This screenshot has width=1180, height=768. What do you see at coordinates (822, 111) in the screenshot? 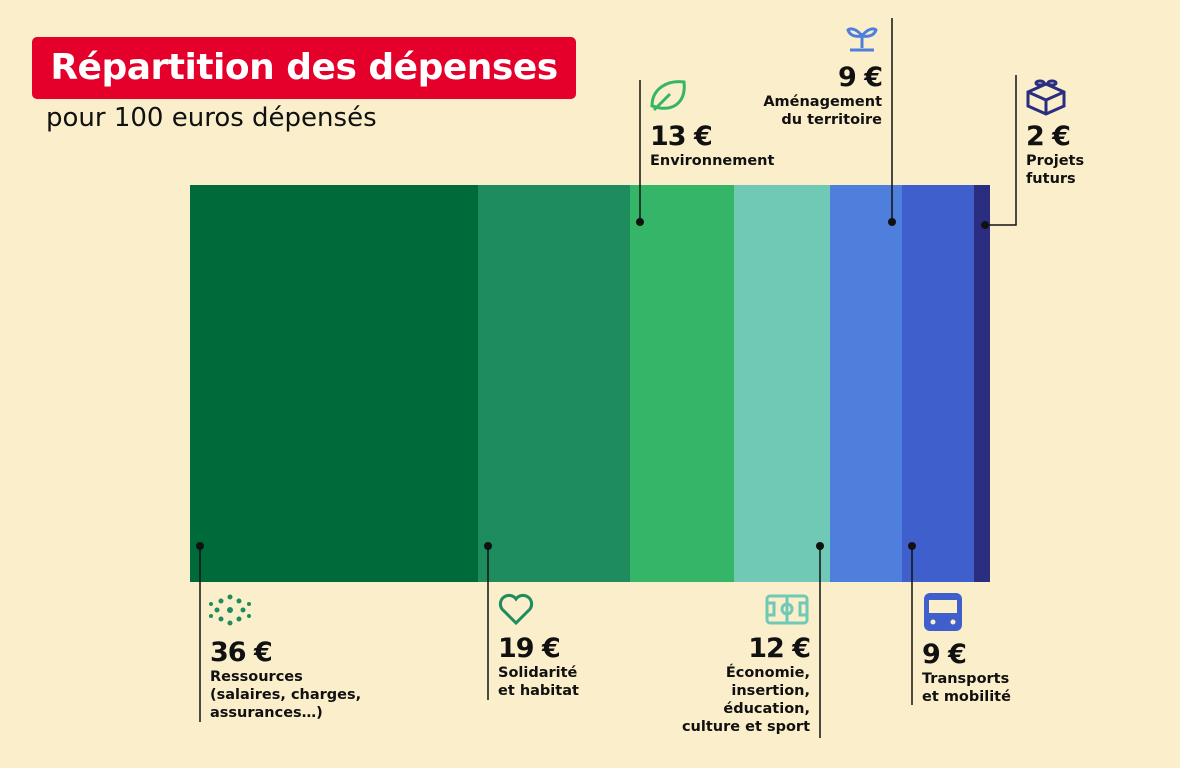
I see `category-label: Aménagement du territoire` at bounding box center [822, 111].